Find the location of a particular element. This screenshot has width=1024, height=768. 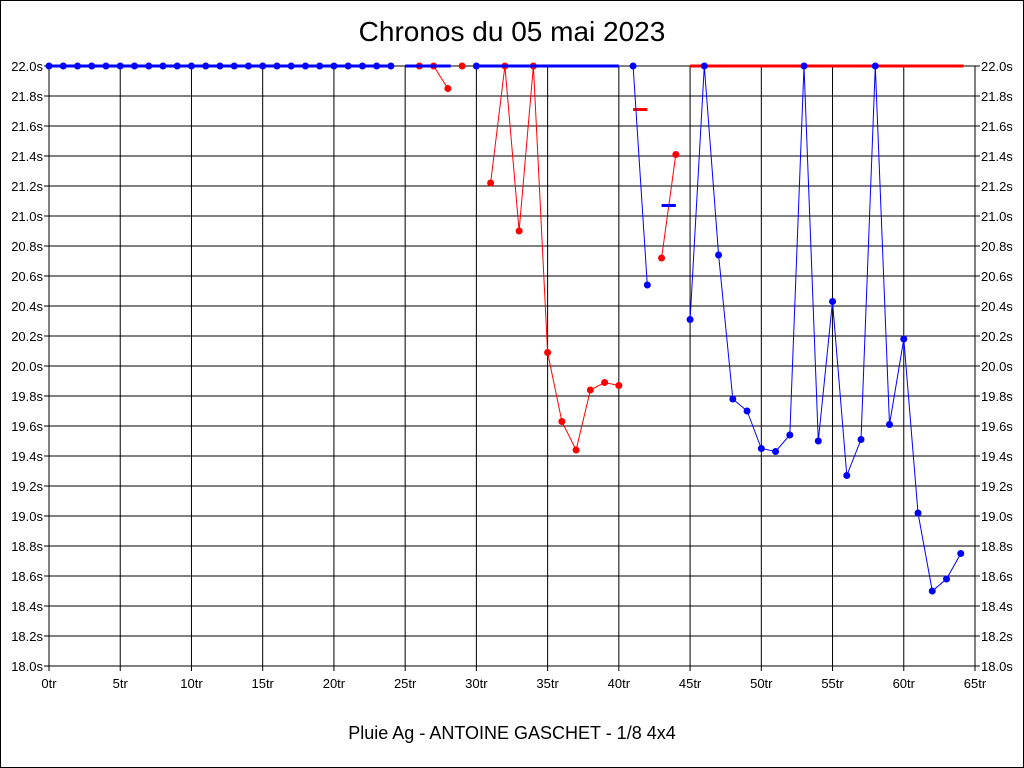

y-tick-label-left: 20.6s is located at coordinates (27, 276).